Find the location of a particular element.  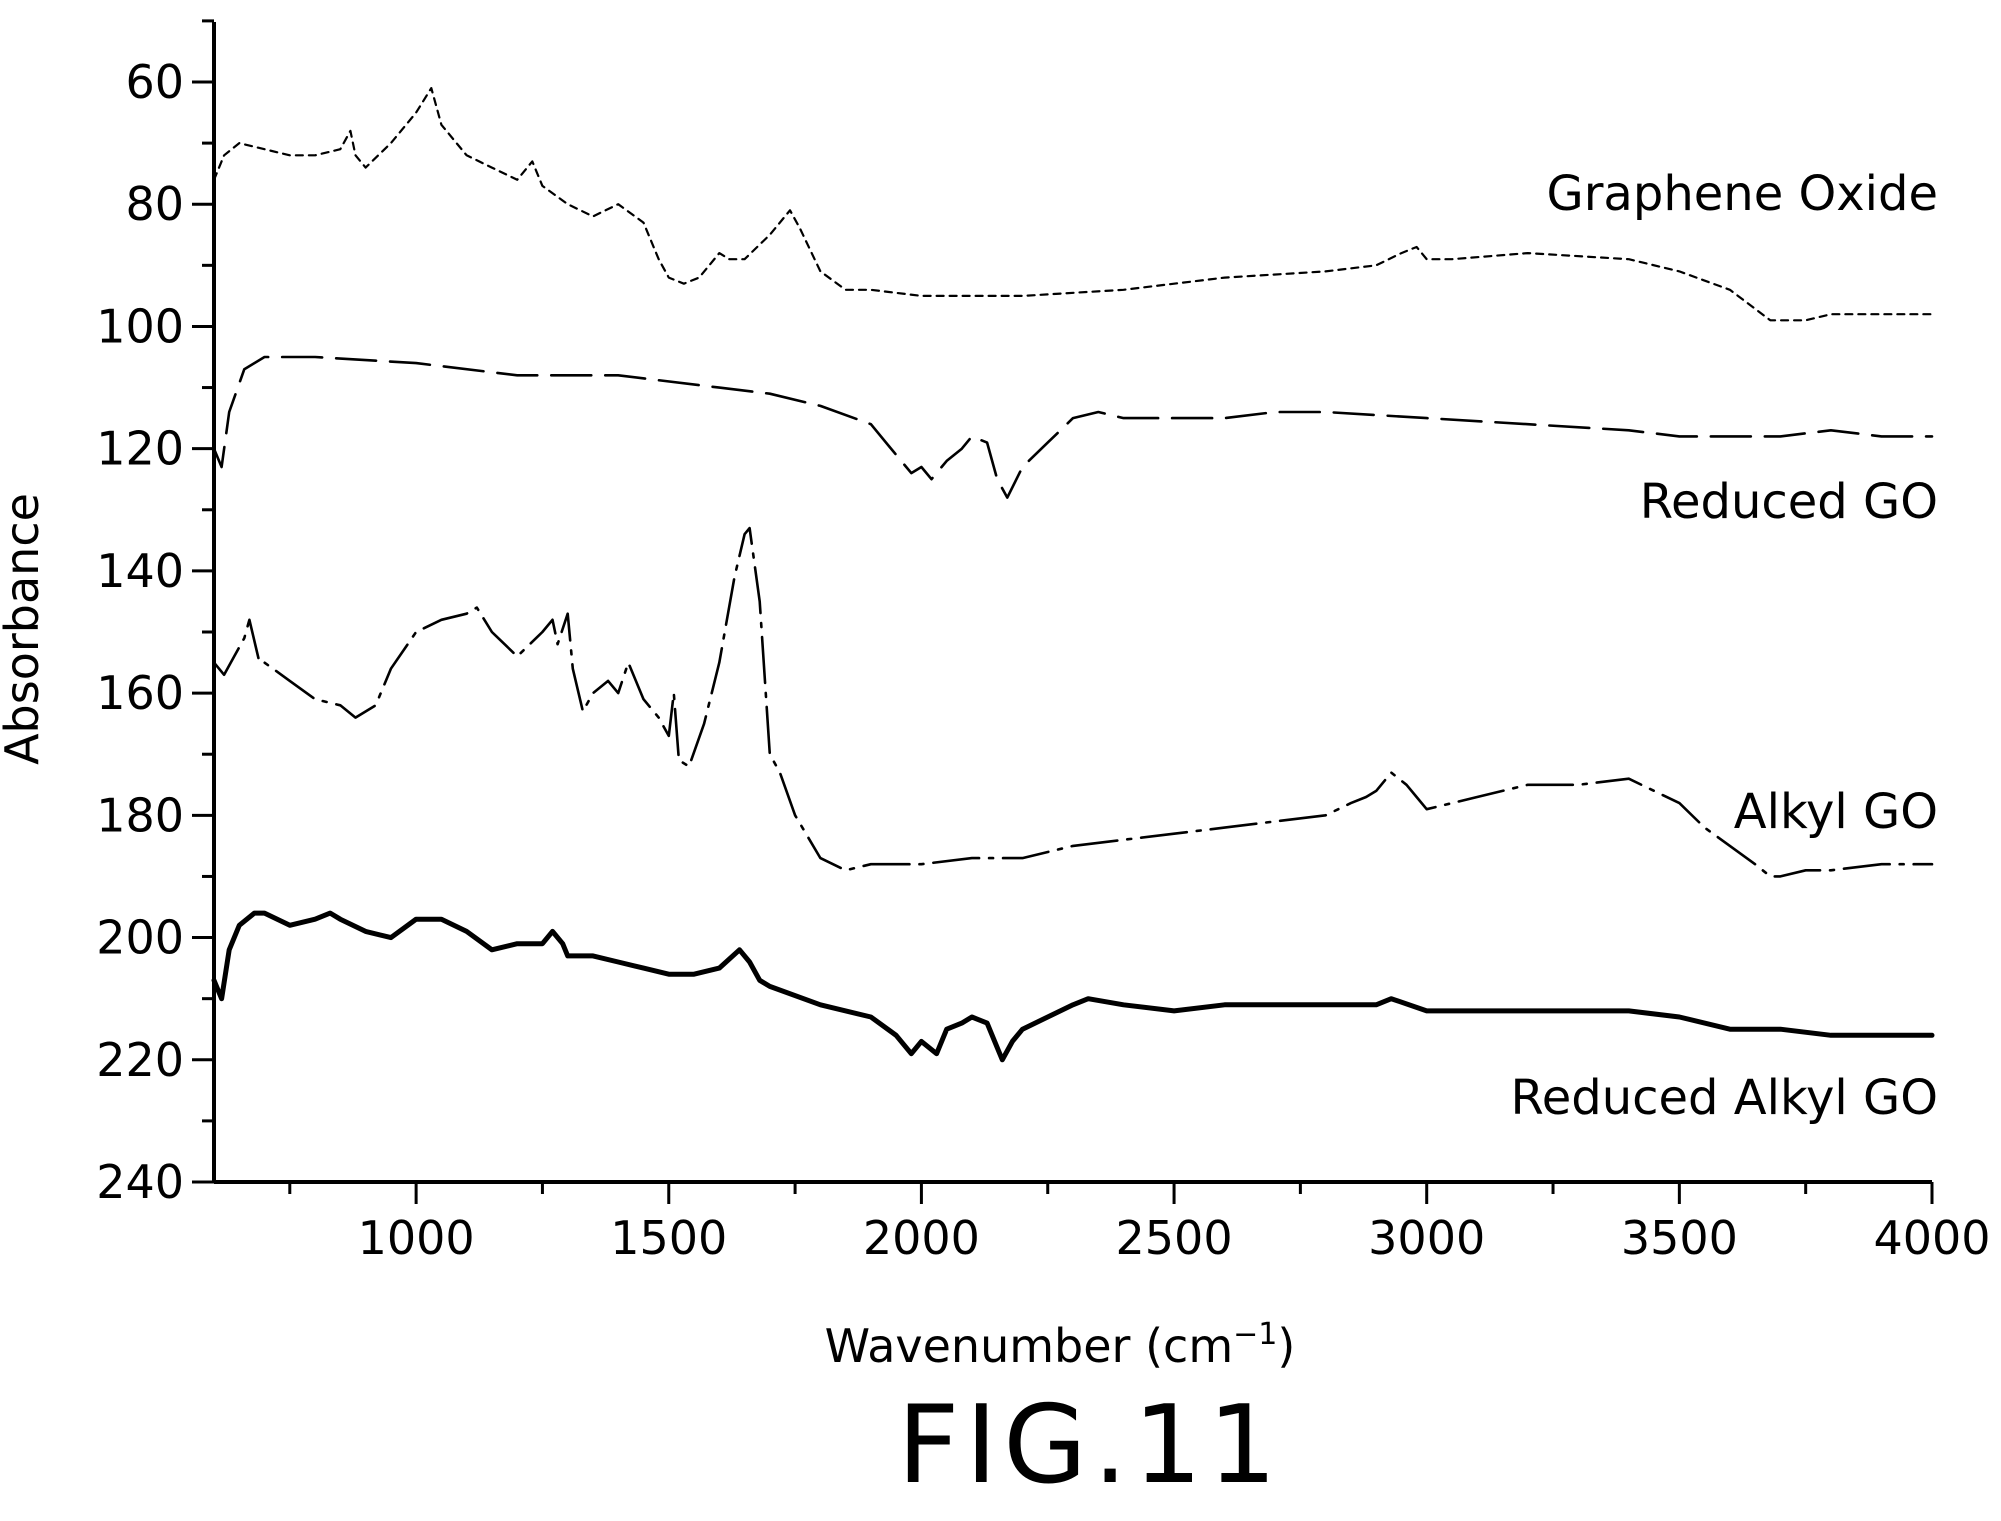

series-label-reduced-go: Reduced GO is located at coordinates (1789, 502).